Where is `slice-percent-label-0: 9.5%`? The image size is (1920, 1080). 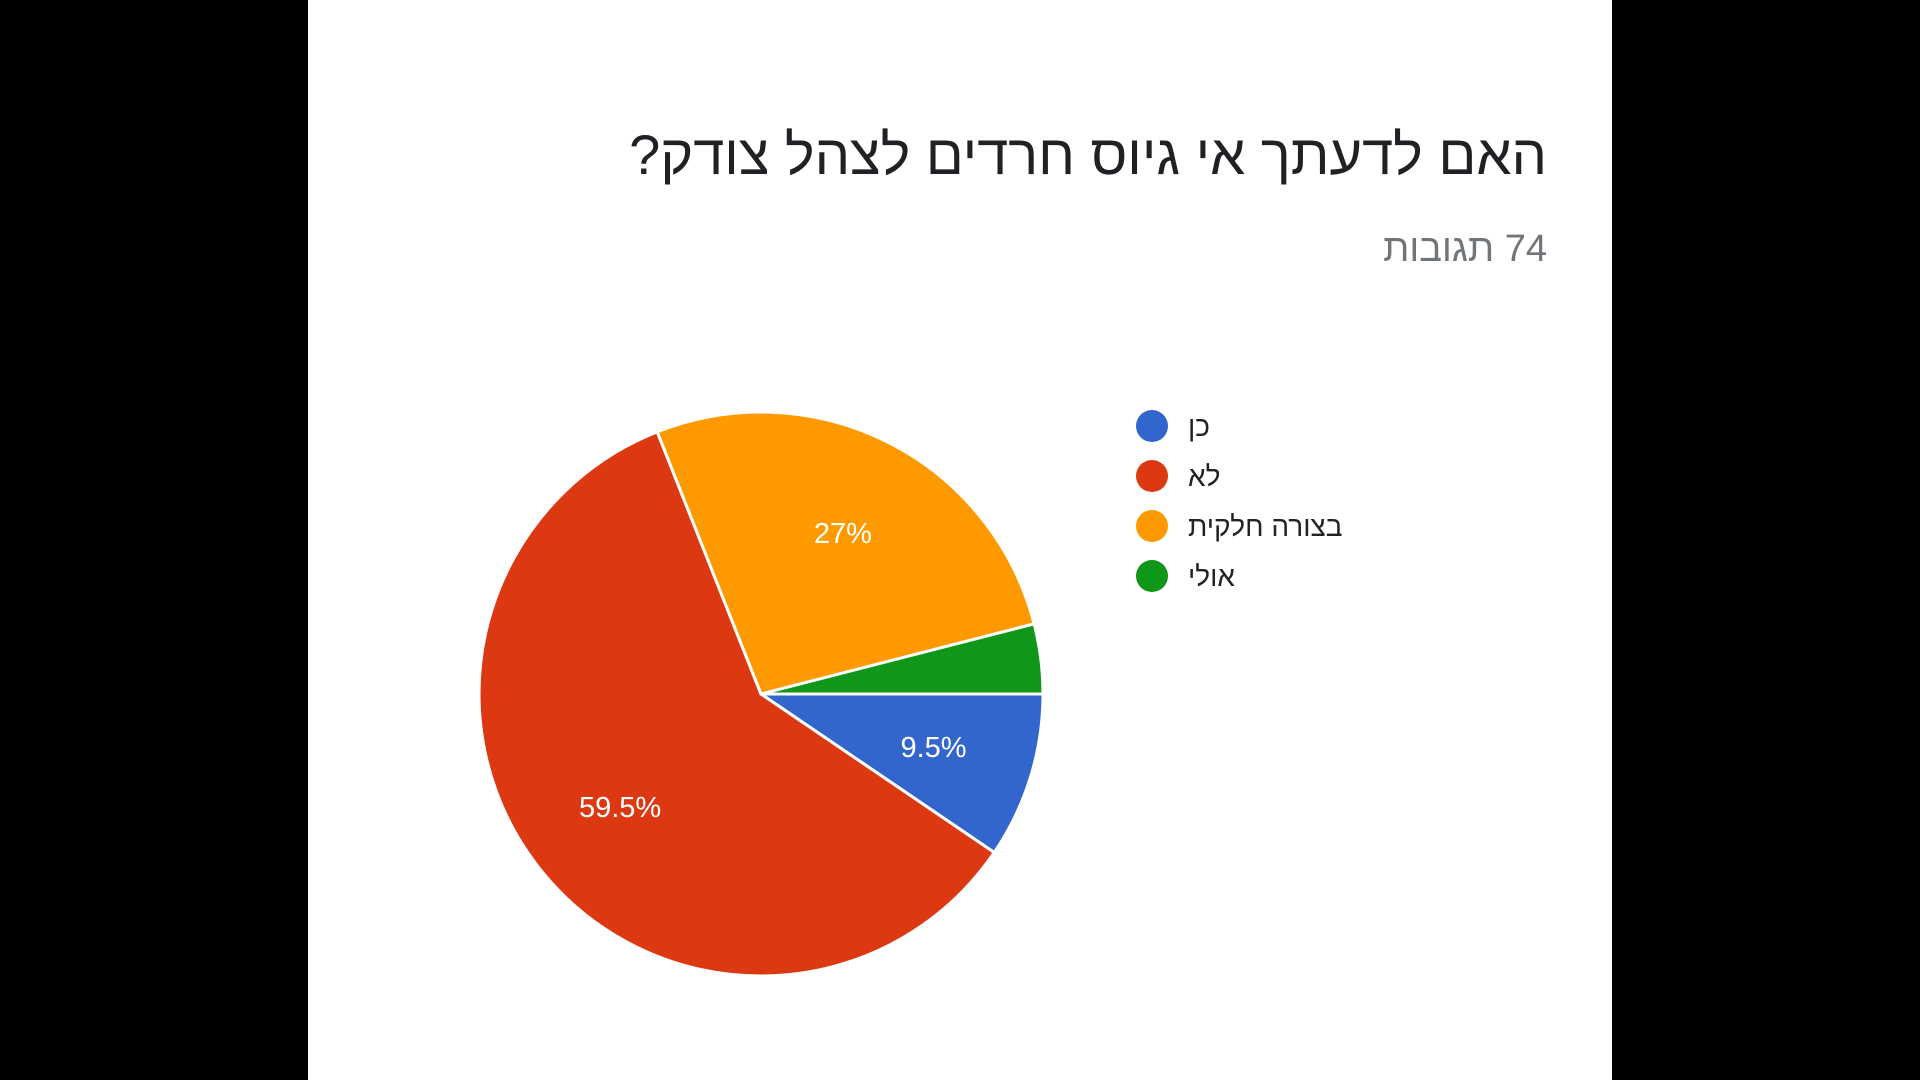 slice-percent-label-0: 9.5% is located at coordinates (933, 748).